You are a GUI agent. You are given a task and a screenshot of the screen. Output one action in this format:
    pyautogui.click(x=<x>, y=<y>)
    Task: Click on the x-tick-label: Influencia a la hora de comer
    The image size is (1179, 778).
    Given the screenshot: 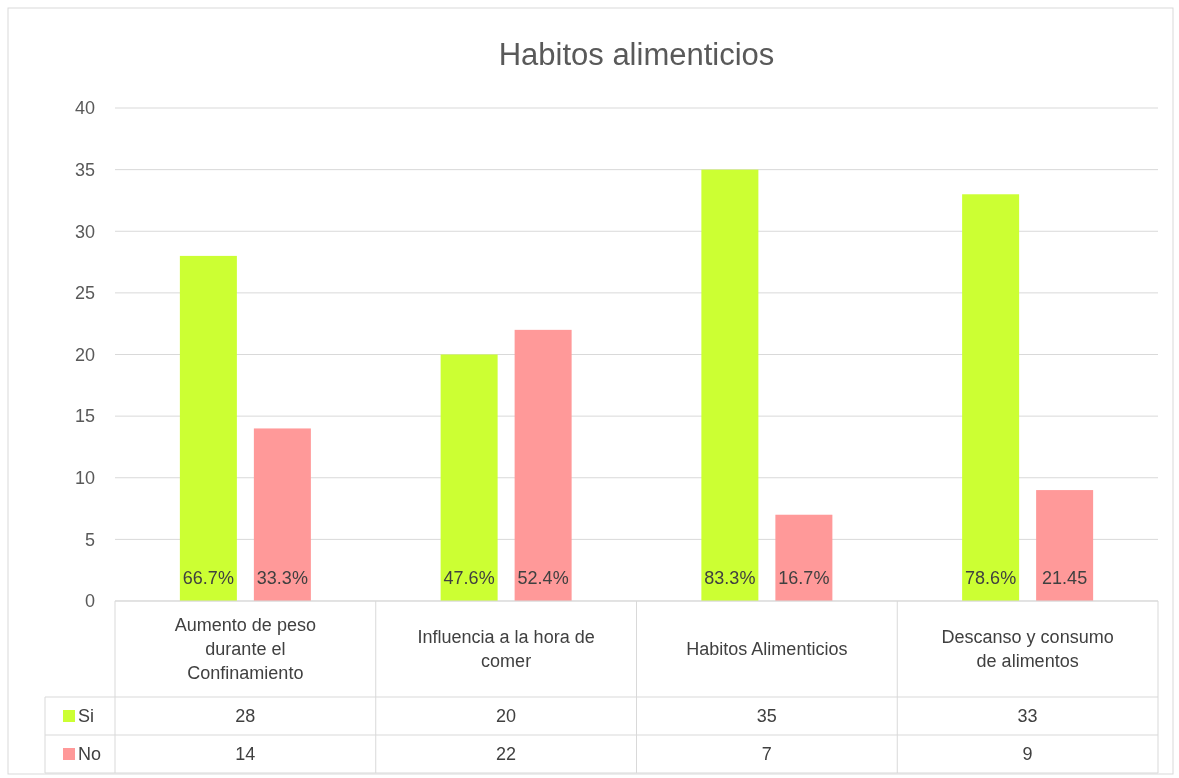 What is the action you would take?
    pyautogui.click(x=506, y=649)
    